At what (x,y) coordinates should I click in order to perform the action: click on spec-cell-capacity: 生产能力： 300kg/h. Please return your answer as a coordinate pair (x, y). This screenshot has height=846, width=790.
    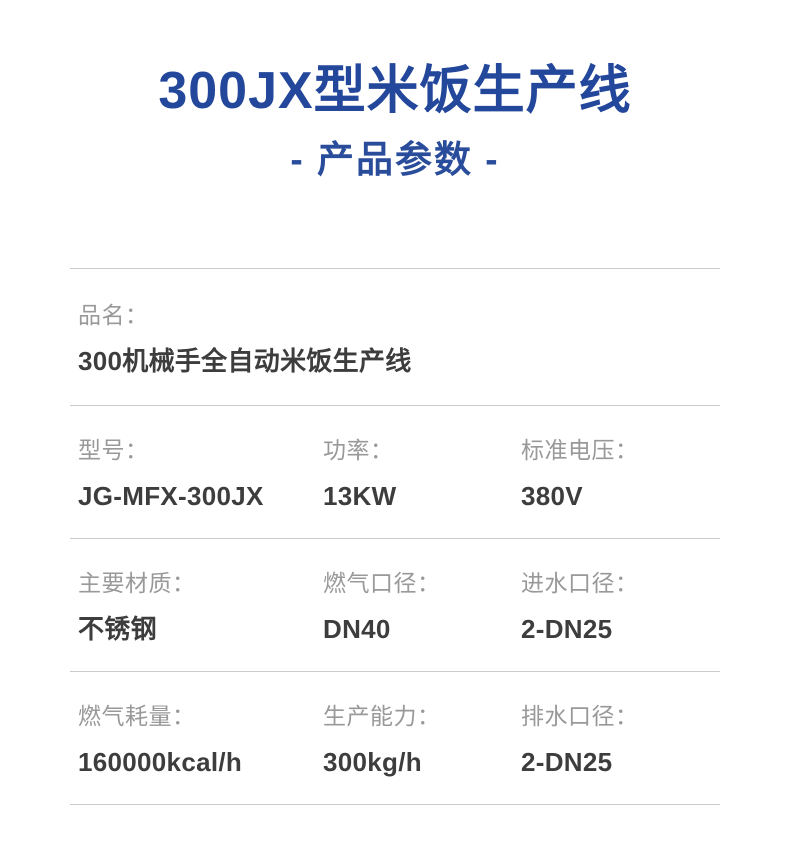
    Looking at the image, I should click on (422, 740).